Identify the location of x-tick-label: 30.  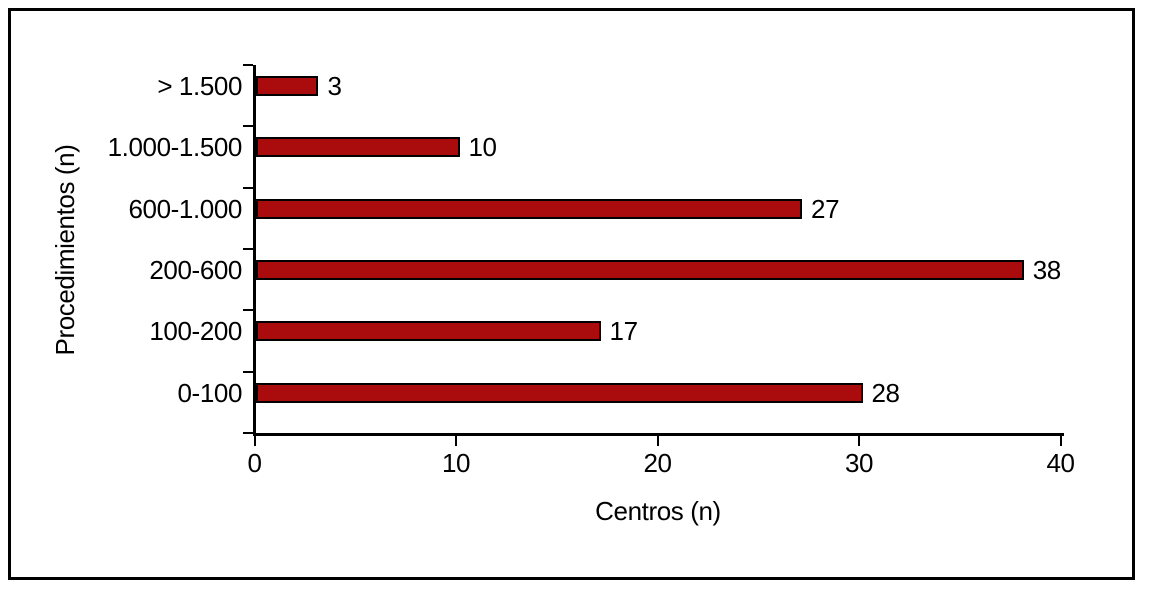
(859, 463).